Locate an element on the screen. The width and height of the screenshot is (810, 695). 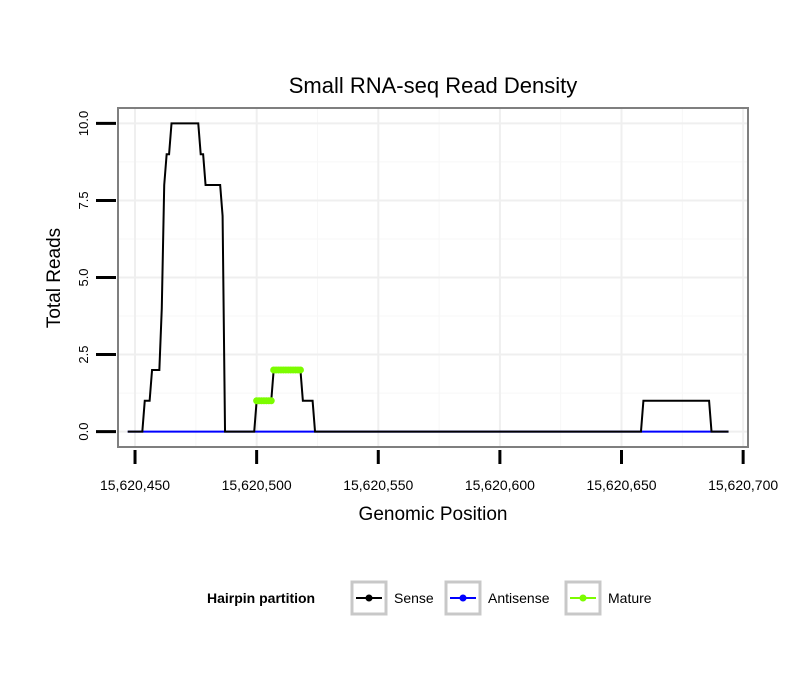
x-tick-label: 15,620,700 is located at coordinates (743, 485).